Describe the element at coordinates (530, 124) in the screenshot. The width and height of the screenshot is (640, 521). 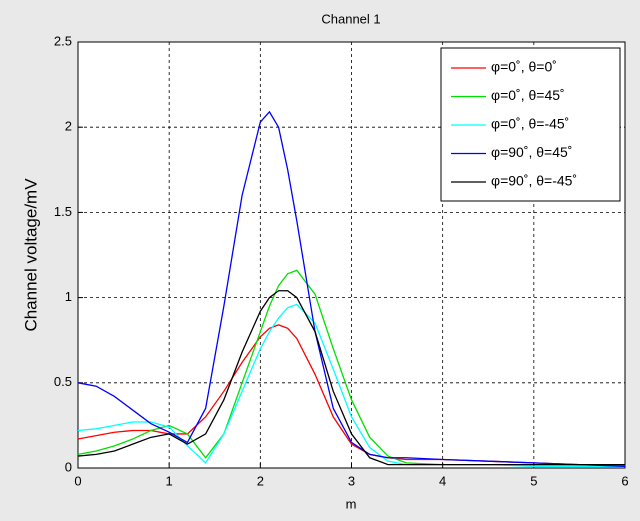
I see `legend-label: φ=0˚, θ=-45˚` at that location.